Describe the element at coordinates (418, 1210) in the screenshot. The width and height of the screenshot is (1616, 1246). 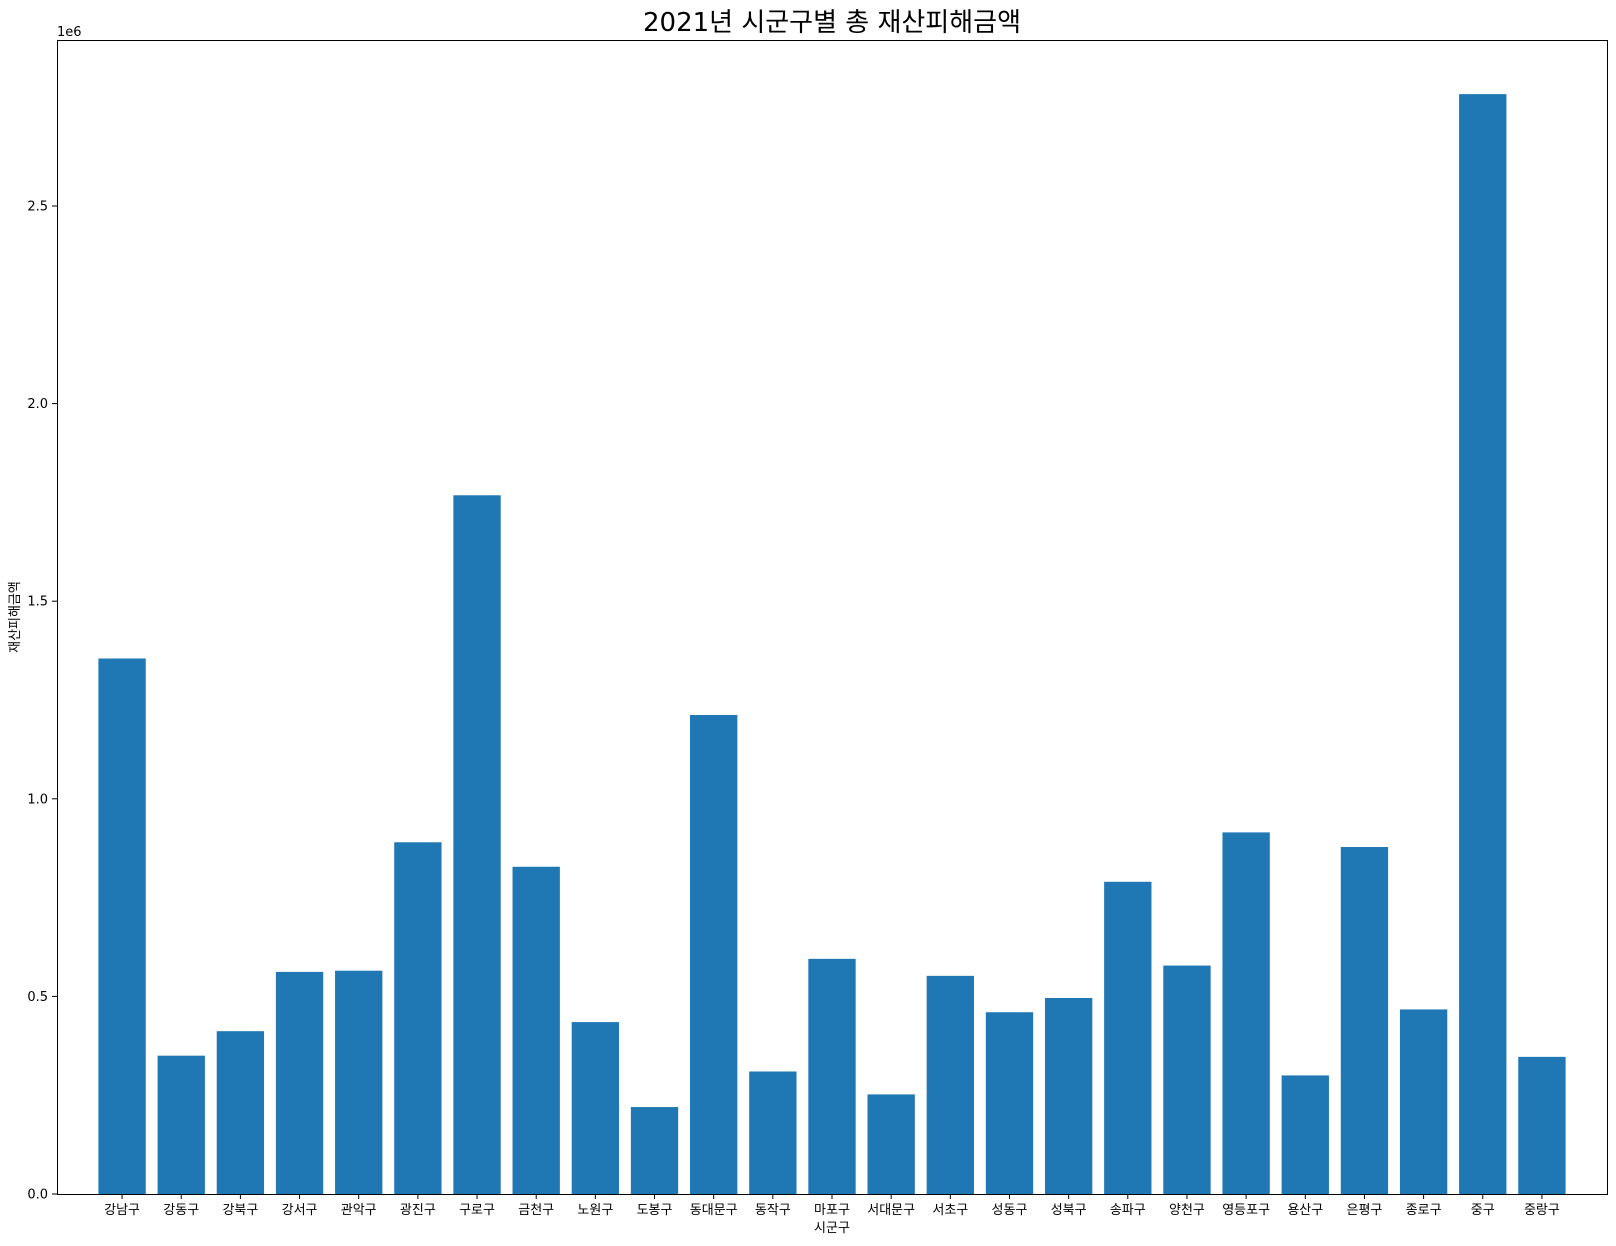
I see `x-tick-label: 광진구` at that location.